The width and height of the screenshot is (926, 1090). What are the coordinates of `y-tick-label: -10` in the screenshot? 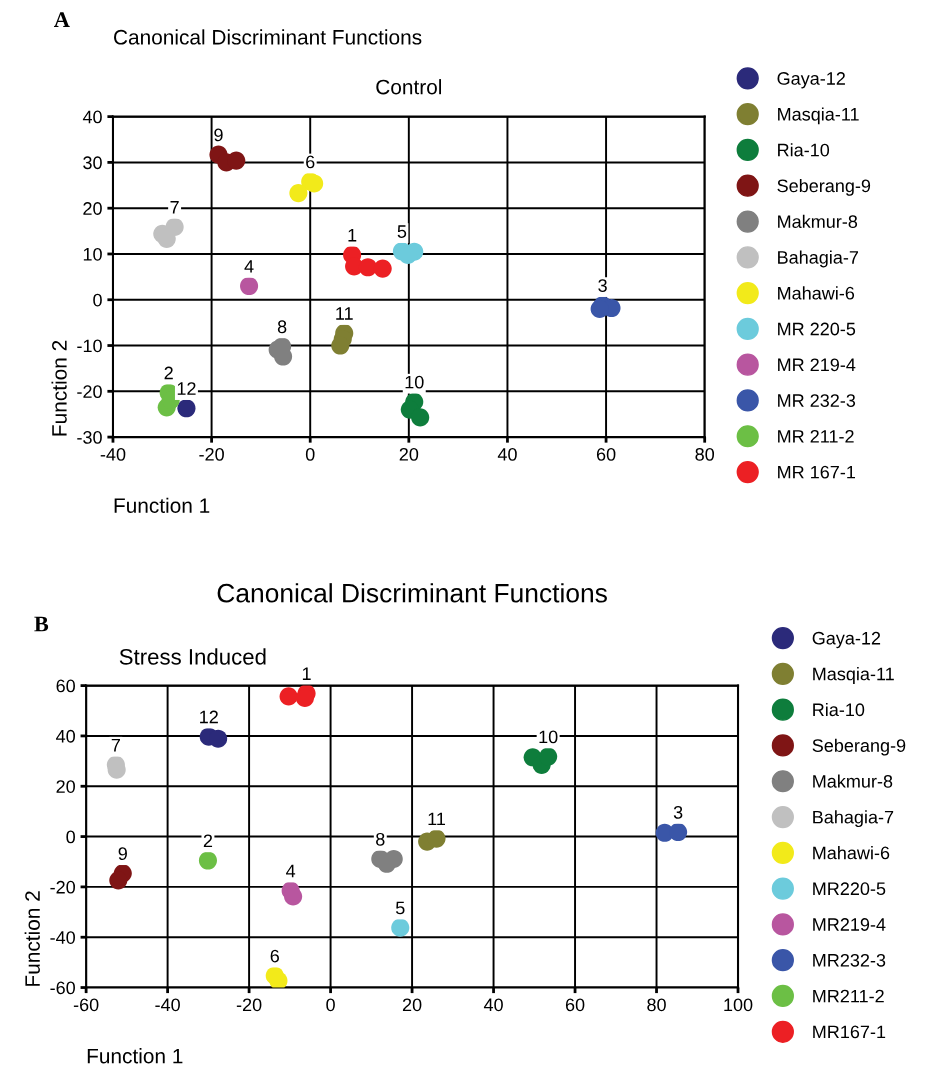 It's located at (89, 346).